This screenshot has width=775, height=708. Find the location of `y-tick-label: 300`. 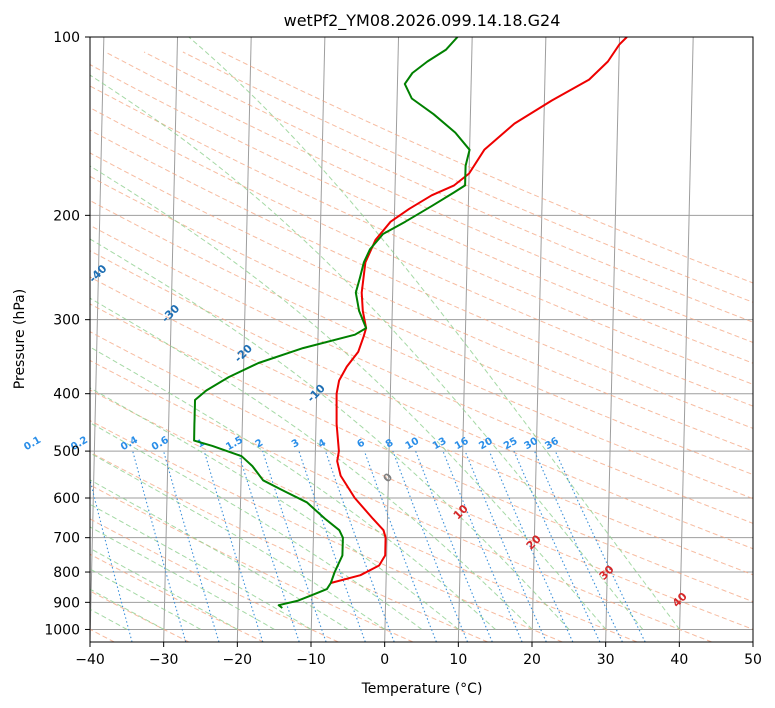

y-tick-label: 300 is located at coordinates (66, 321).